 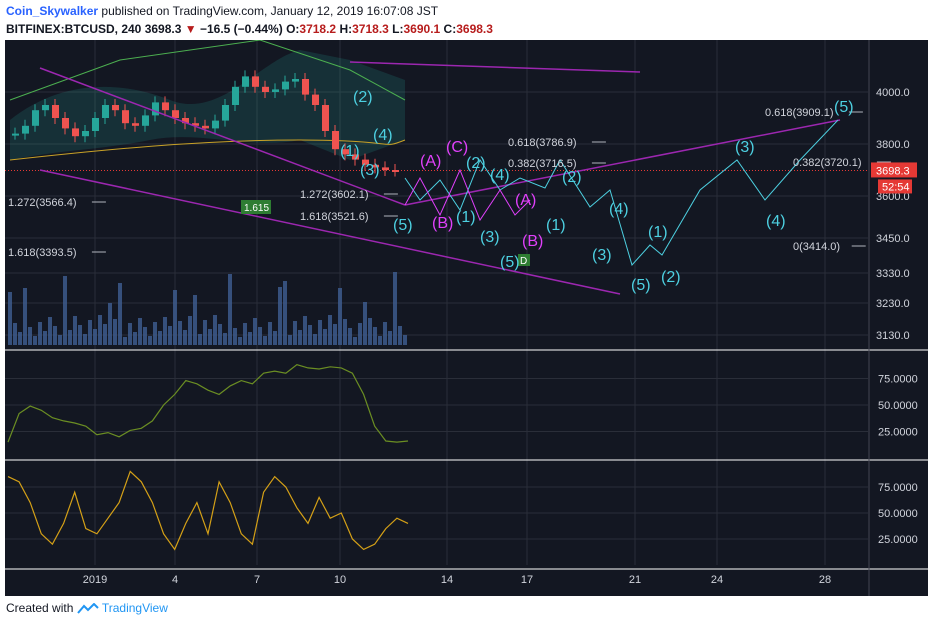 What do you see at coordinates (398, 29) in the screenshot?
I see `low-label: L:` at bounding box center [398, 29].